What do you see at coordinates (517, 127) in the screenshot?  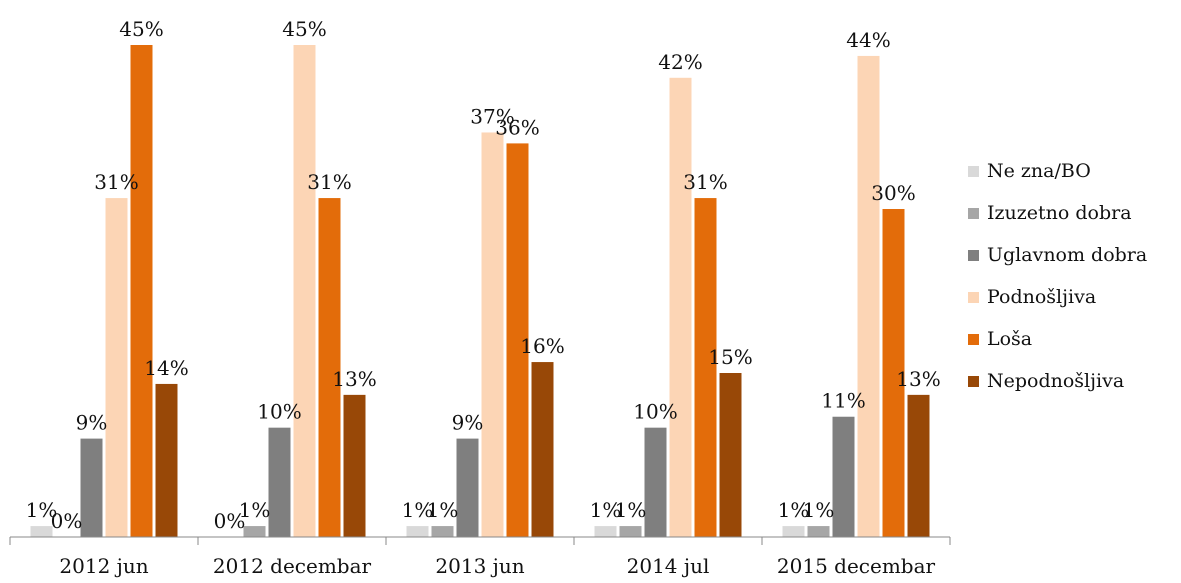 I see `data-label: 36%` at bounding box center [517, 127].